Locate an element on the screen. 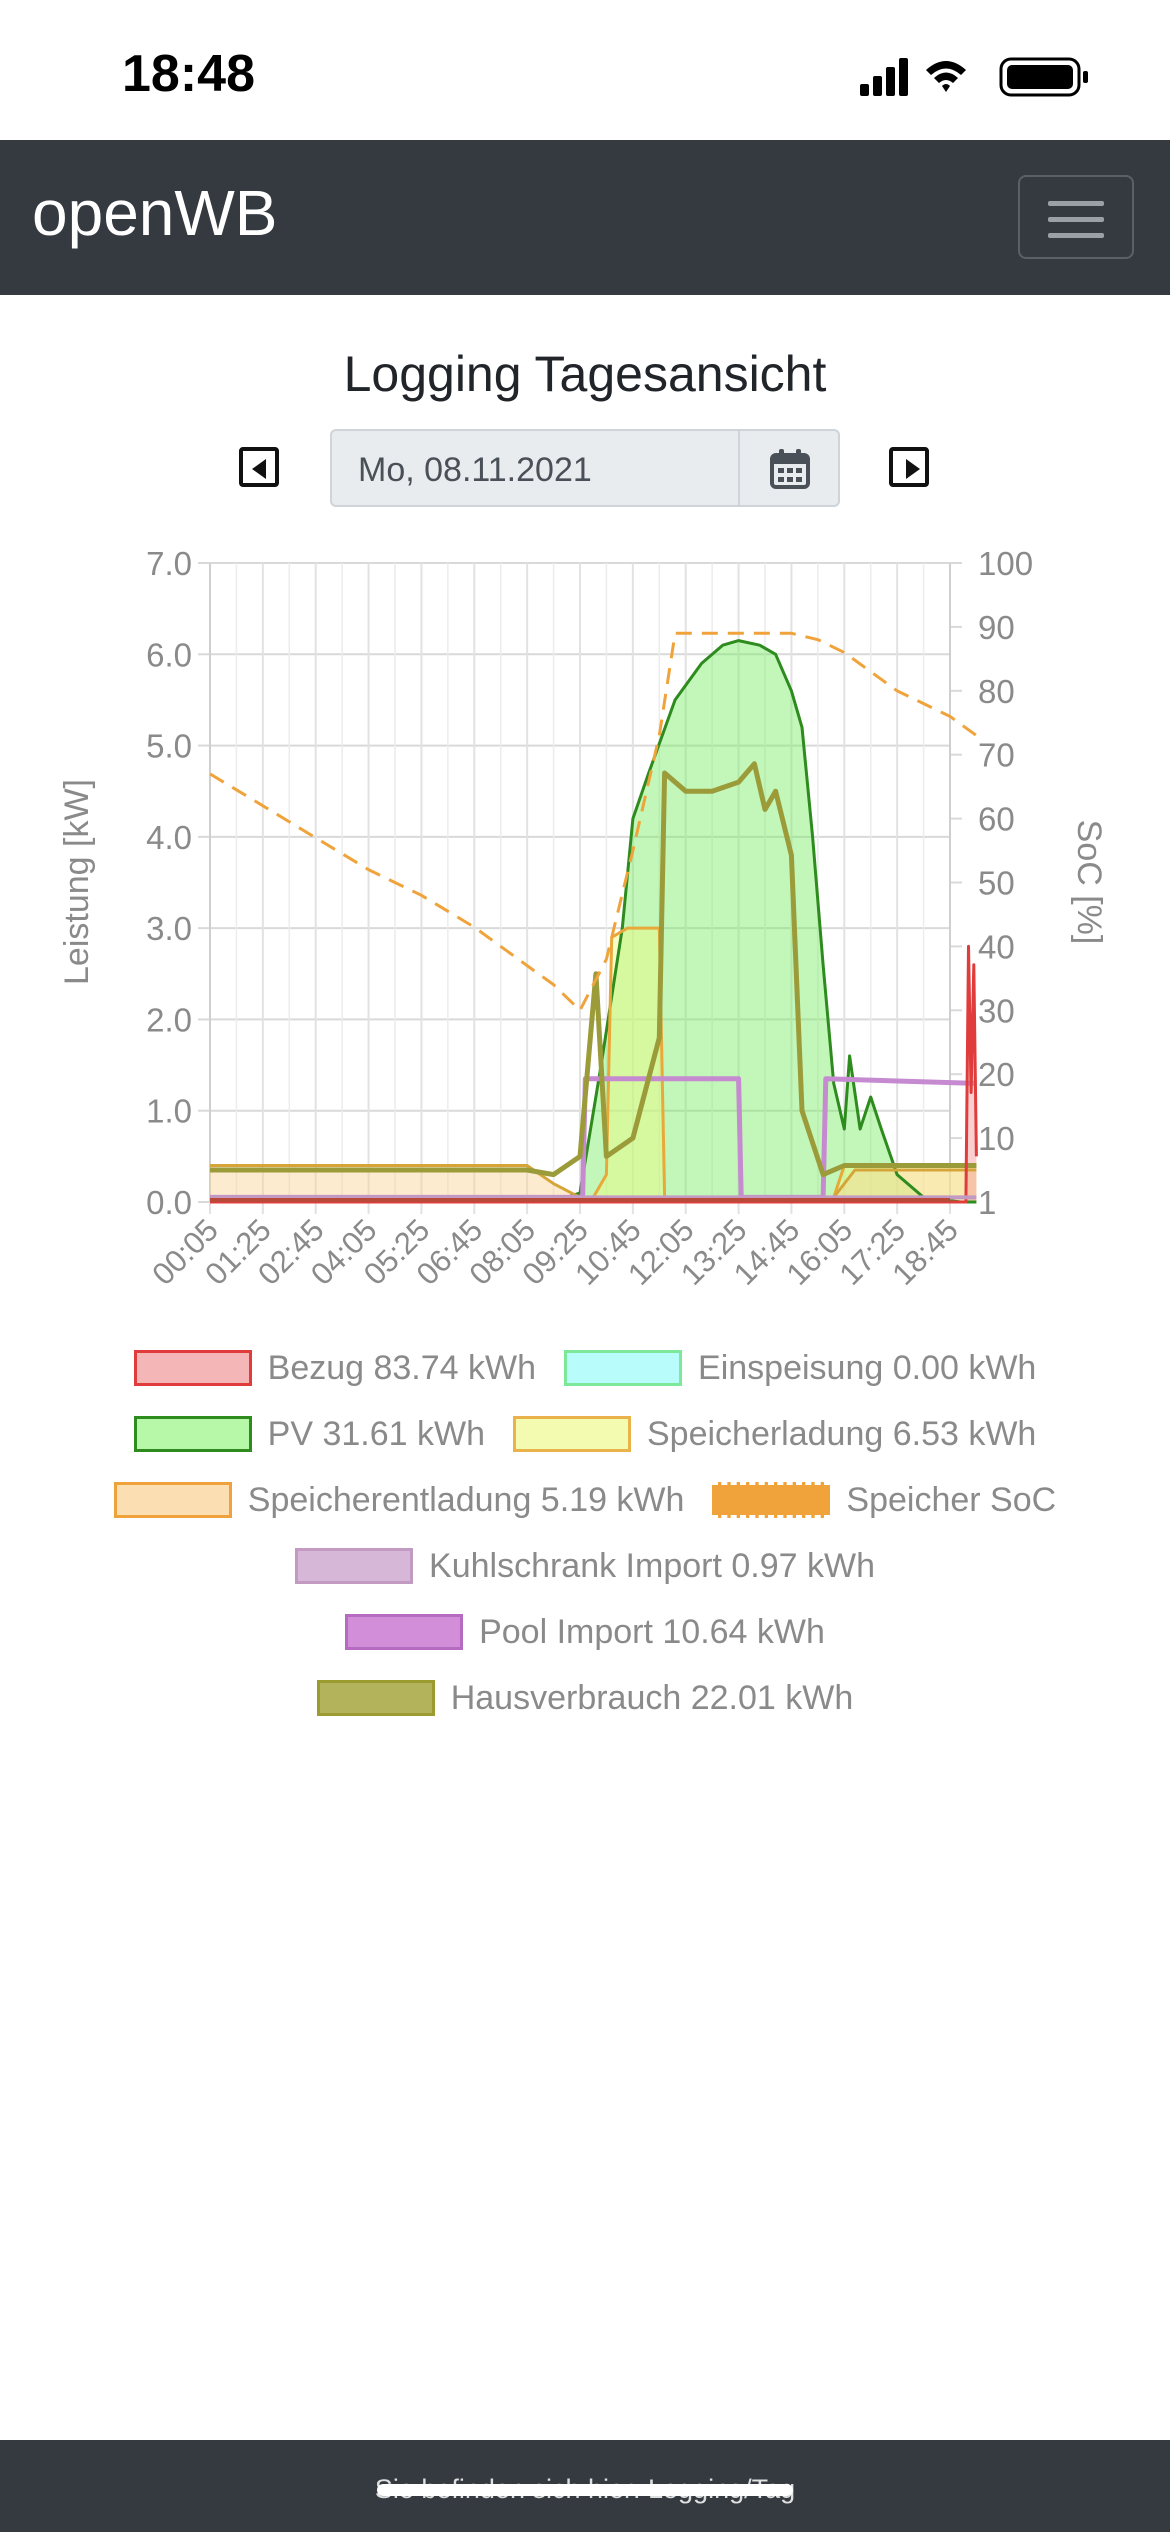  legend-label: Hausverbrauch 22.01 kWh is located at coordinates (652, 1697).